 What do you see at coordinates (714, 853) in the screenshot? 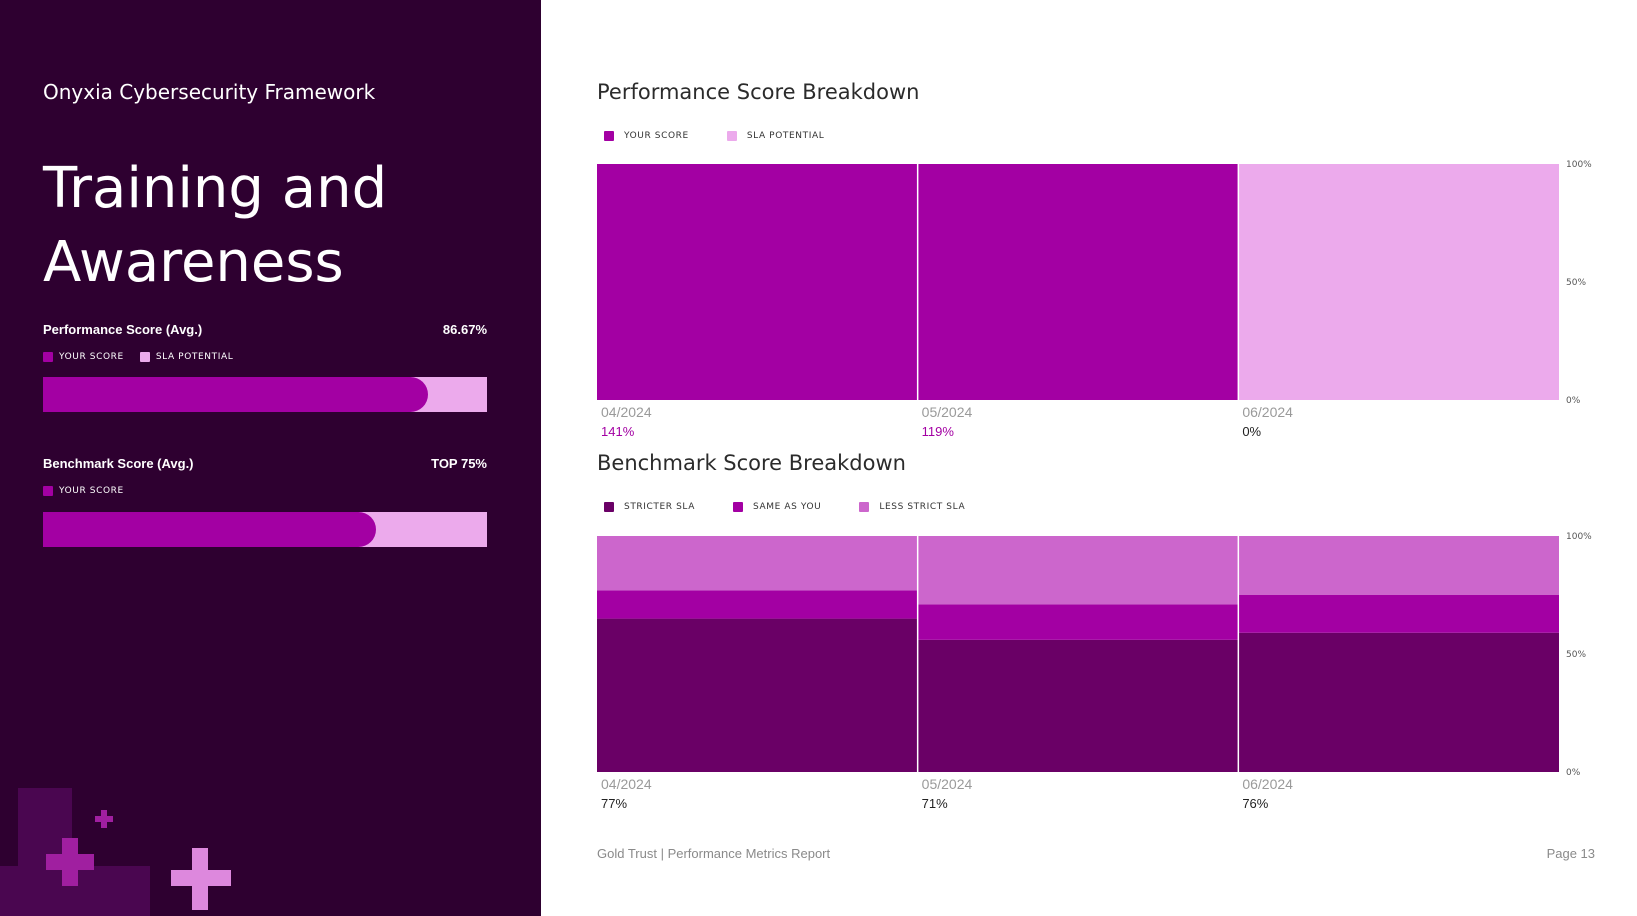
I see `footer-report-name: Gold Trust | Performance Metrics Report` at bounding box center [714, 853].